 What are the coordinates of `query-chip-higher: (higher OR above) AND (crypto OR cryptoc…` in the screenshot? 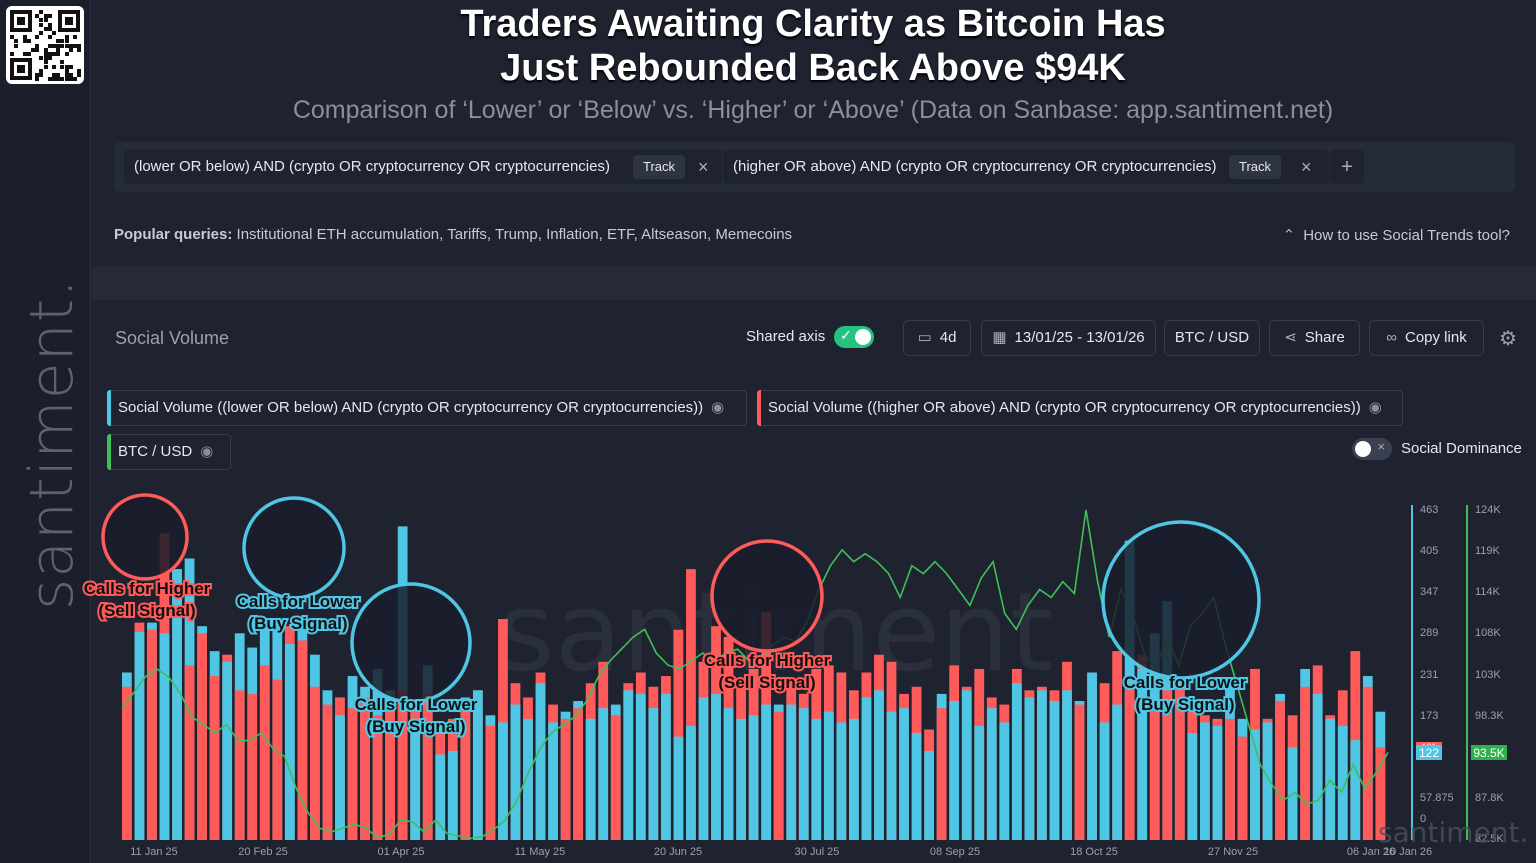 It's located at (1026, 167).